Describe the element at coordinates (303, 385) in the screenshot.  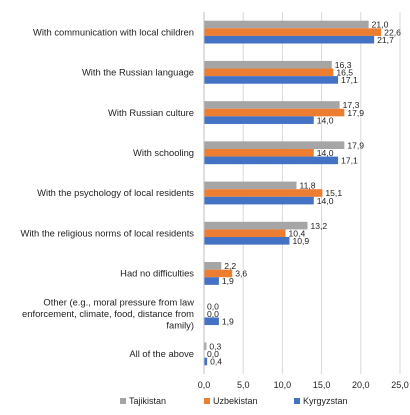
I see `x-tick-labels: 0,0 5,0 10,0 15,0 20,0 25,0` at that location.